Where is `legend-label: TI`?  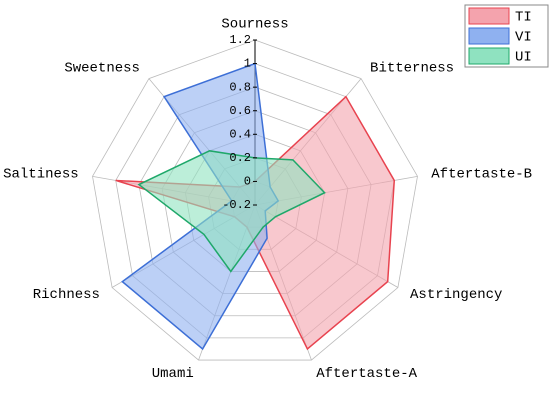 legend-label: TI is located at coordinates (523, 18).